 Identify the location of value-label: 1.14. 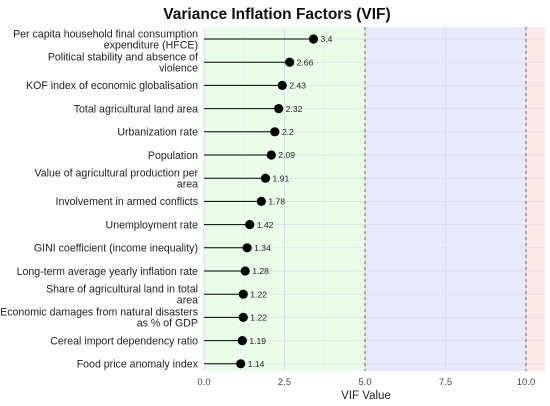
(256, 364).